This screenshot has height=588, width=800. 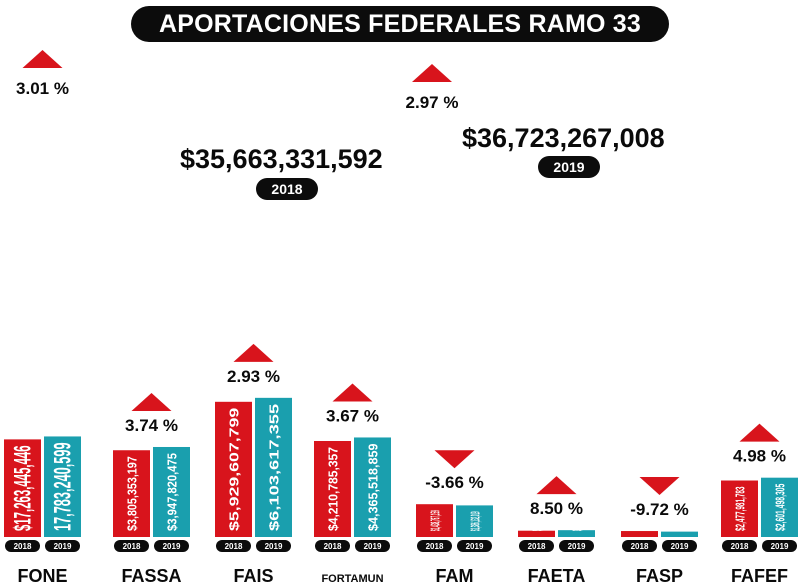 I want to click on bar-2018-fone, so click(x=22, y=488).